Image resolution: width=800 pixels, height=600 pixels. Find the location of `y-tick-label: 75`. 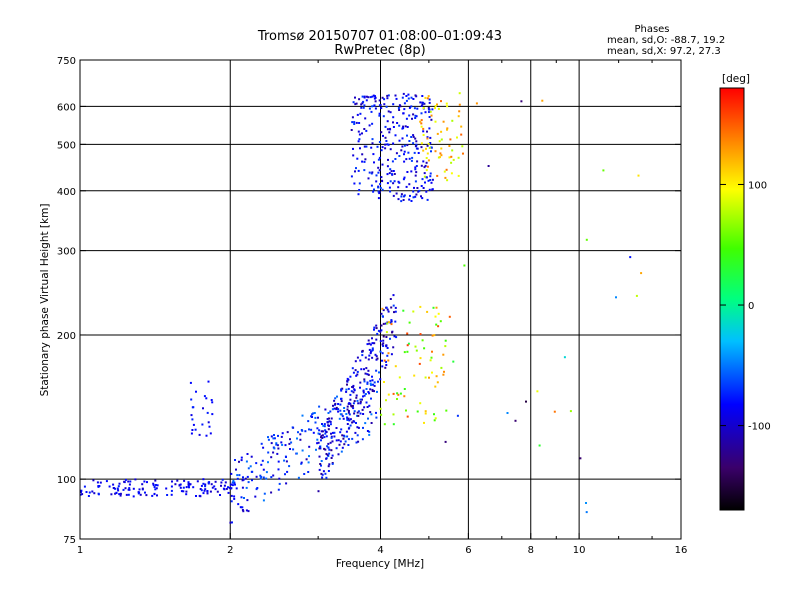

y-tick-label: 75 is located at coordinates (69, 540).